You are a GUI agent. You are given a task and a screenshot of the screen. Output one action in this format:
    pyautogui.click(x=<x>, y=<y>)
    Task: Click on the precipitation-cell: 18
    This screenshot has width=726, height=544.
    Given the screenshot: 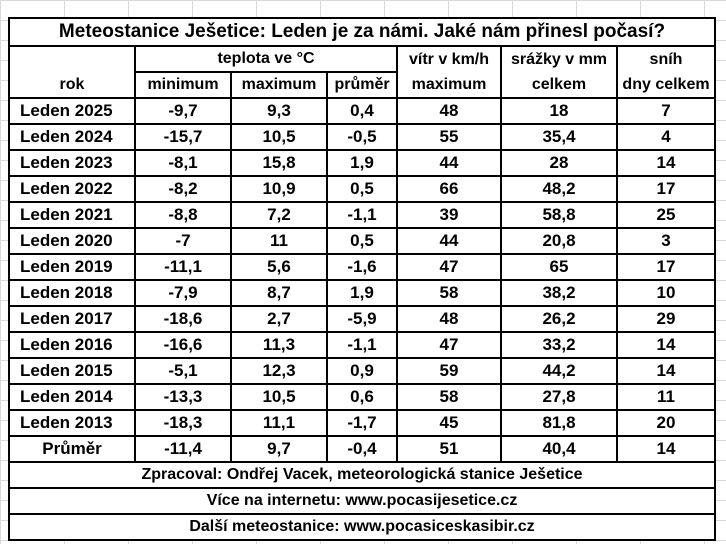 What is the action you would take?
    pyautogui.click(x=559, y=111)
    